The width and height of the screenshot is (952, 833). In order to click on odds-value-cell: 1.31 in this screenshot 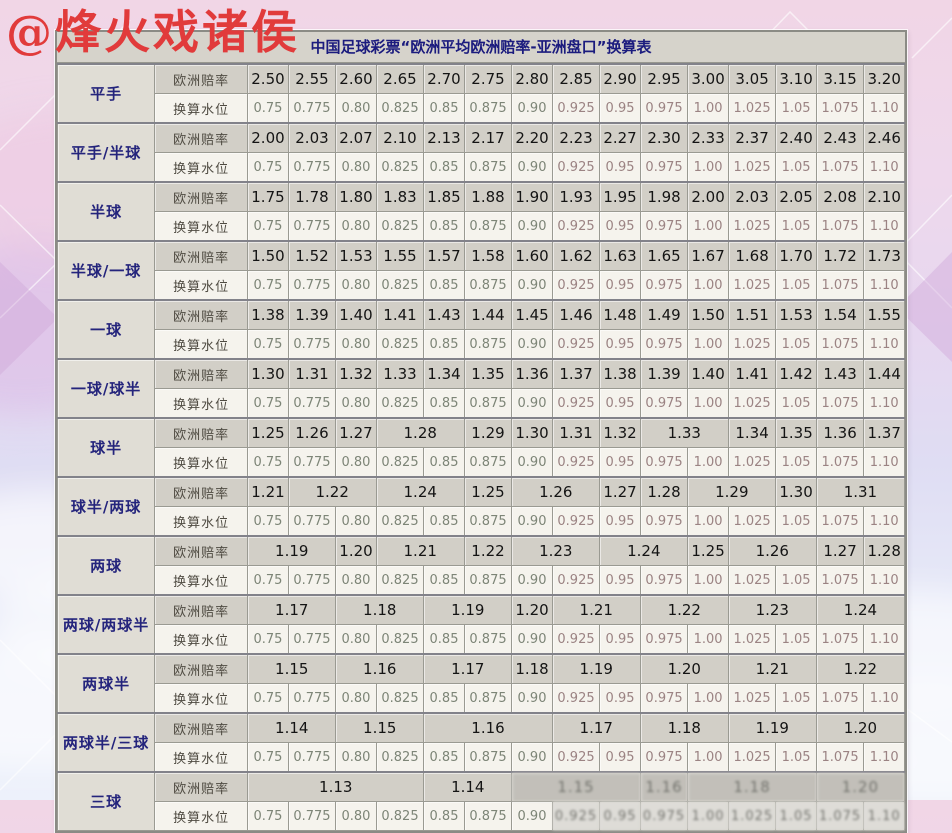, I will do `click(312, 373)`.